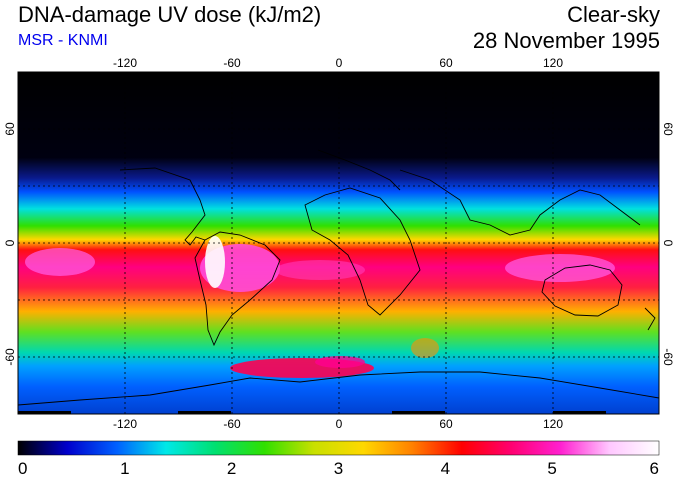  I want to click on lat-label-right: -60, so click(668, 357).